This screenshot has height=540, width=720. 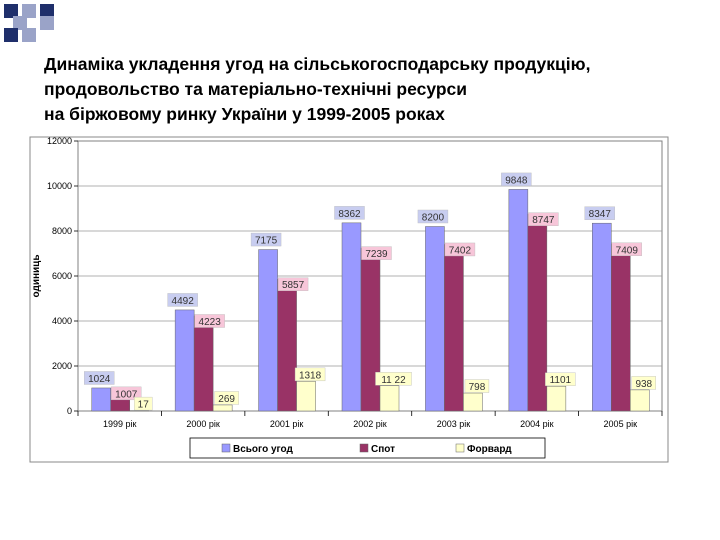 I want to click on data-label: 8362, so click(x=349, y=214).